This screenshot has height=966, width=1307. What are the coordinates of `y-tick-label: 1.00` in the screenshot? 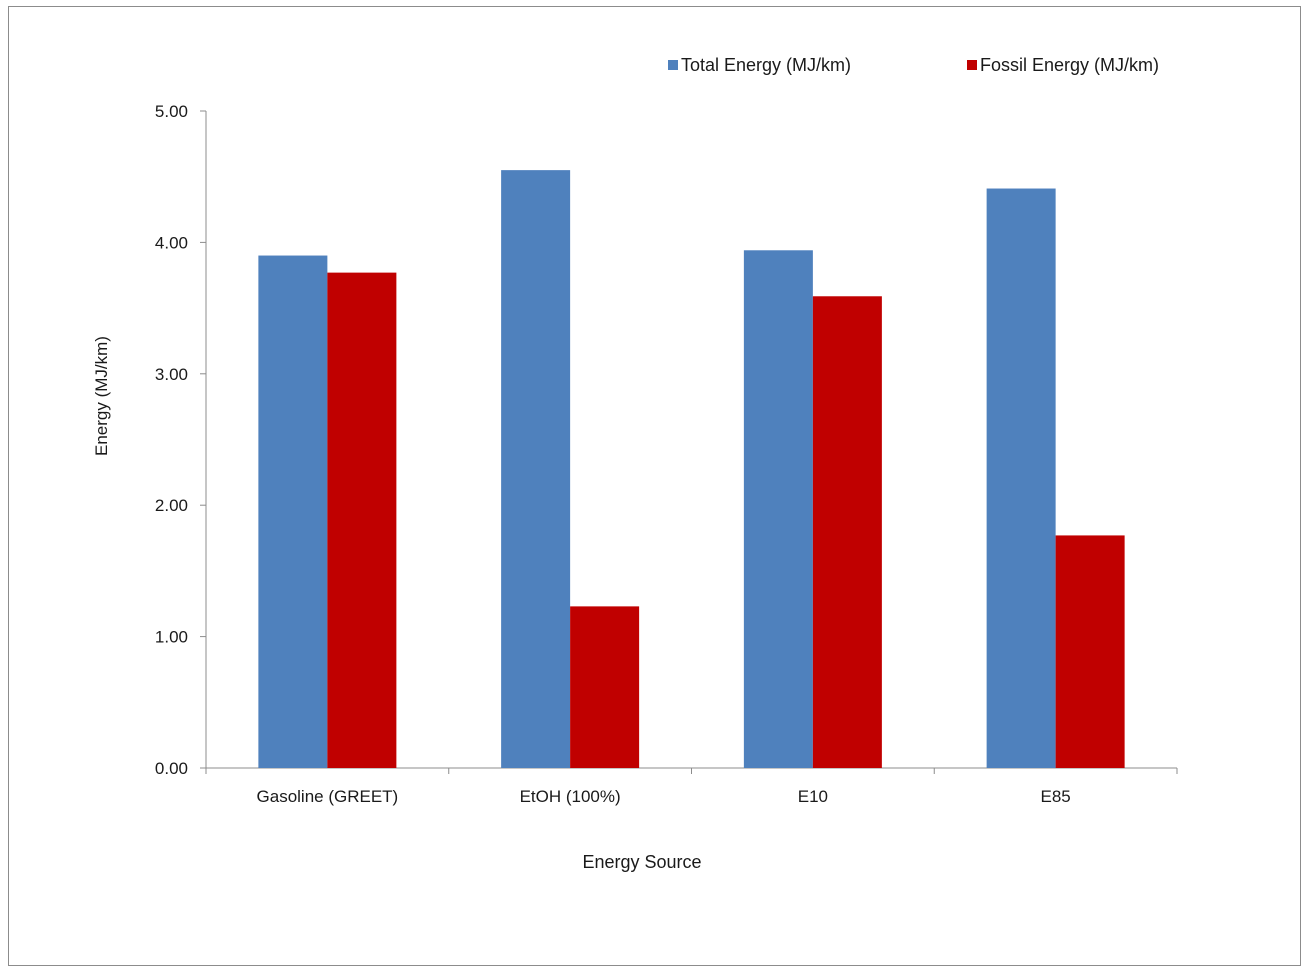 It's located at (171, 637).